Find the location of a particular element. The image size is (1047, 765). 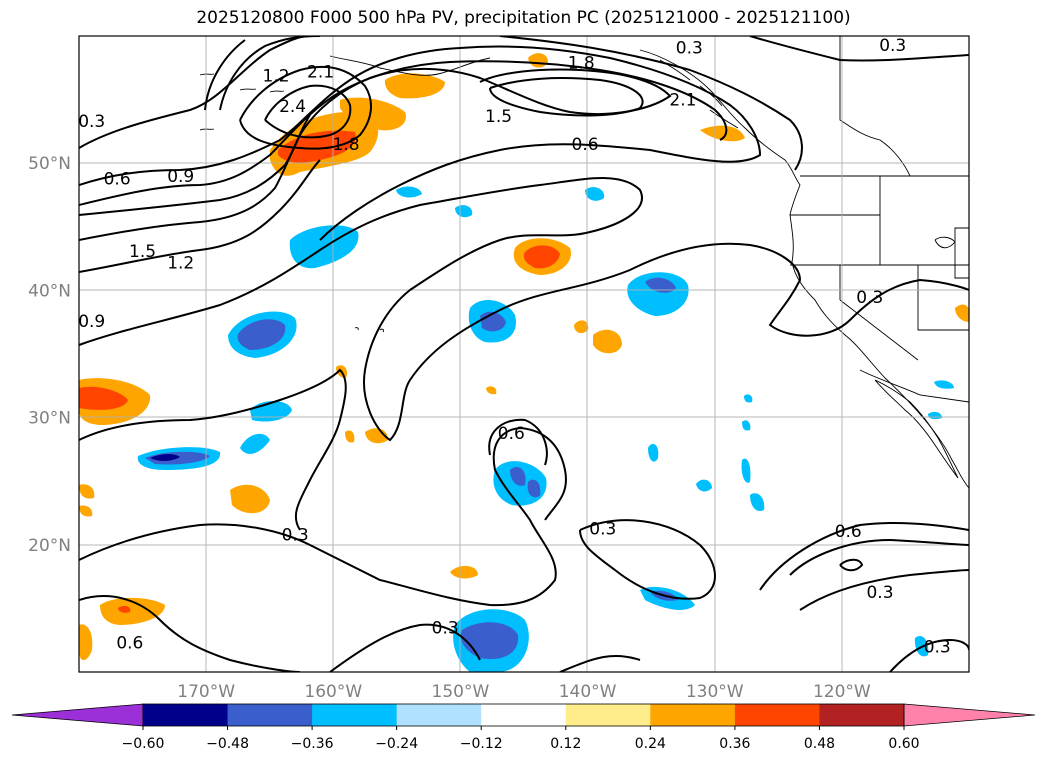

pv-contour-0.3-south is located at coordinates (323, 516).